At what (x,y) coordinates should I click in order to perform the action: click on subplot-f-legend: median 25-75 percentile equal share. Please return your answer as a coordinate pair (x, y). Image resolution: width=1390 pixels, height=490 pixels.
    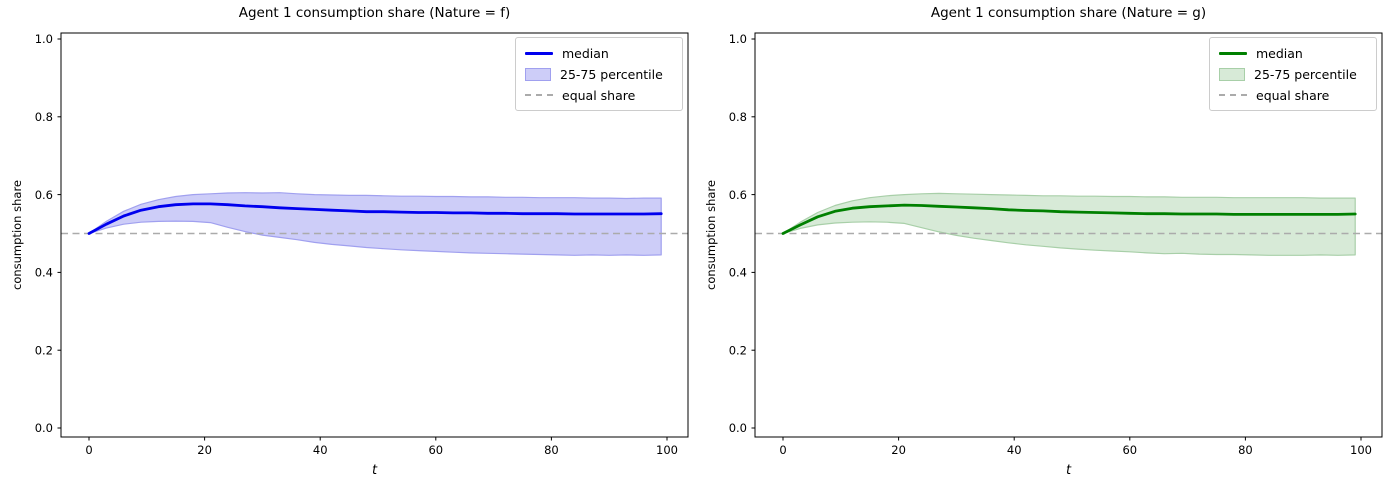
    Looking at the image, I should click on (599, 74).